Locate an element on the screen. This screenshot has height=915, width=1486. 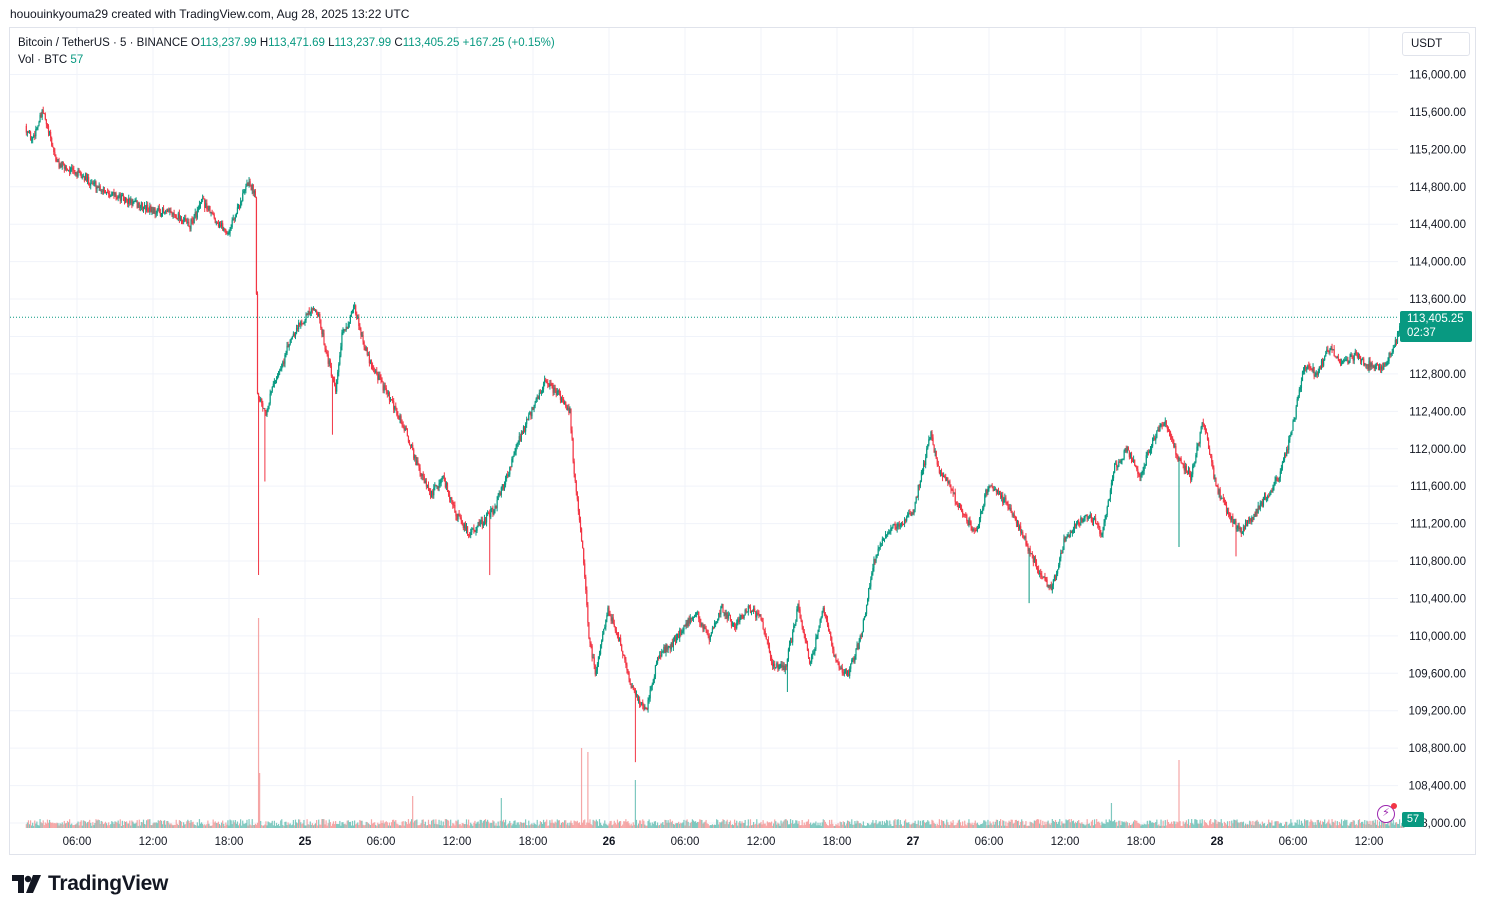
currency-selector: USDT is located at coordinates (1436, 44).